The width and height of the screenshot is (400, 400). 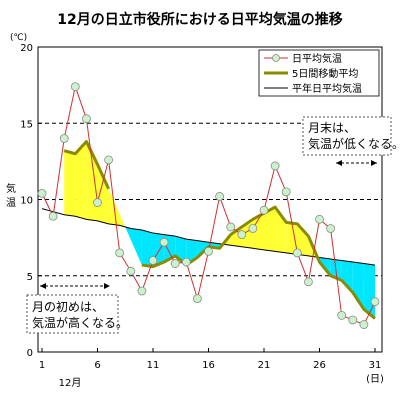 I want to click on y-tick-label-10: 10, so click(x=26, y=201).